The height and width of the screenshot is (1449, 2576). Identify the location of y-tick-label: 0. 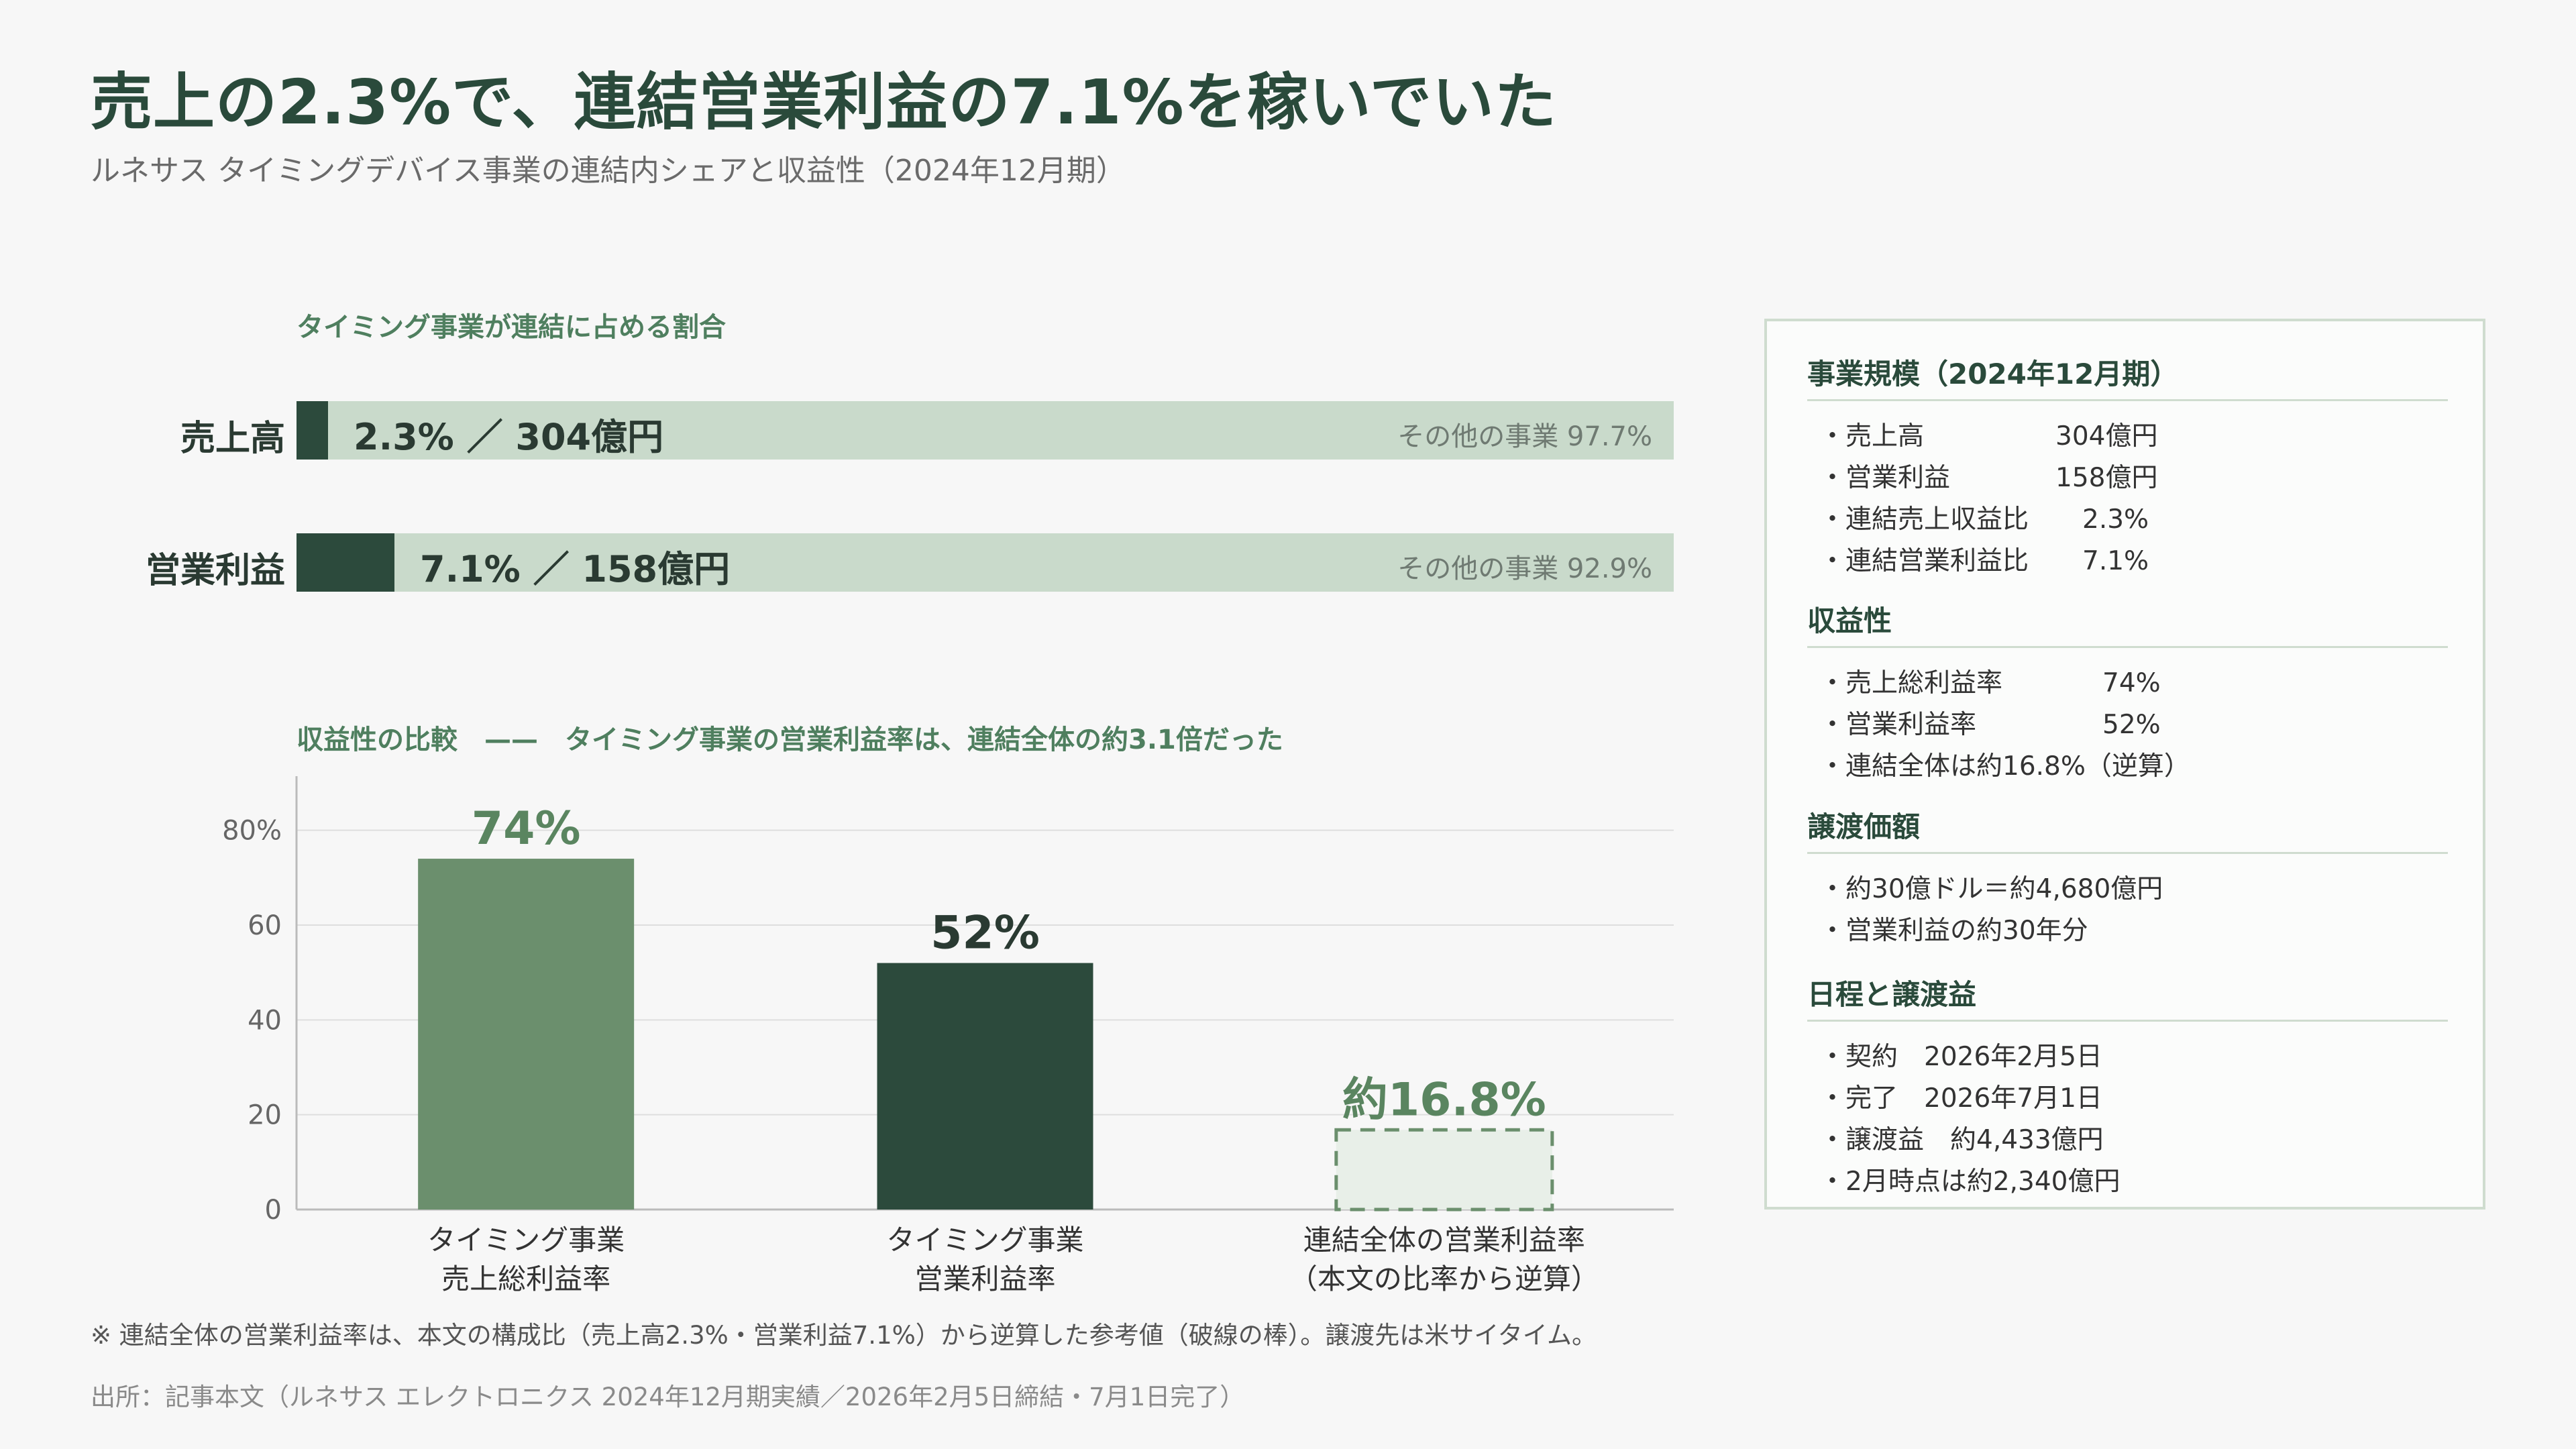
(273, 1210).